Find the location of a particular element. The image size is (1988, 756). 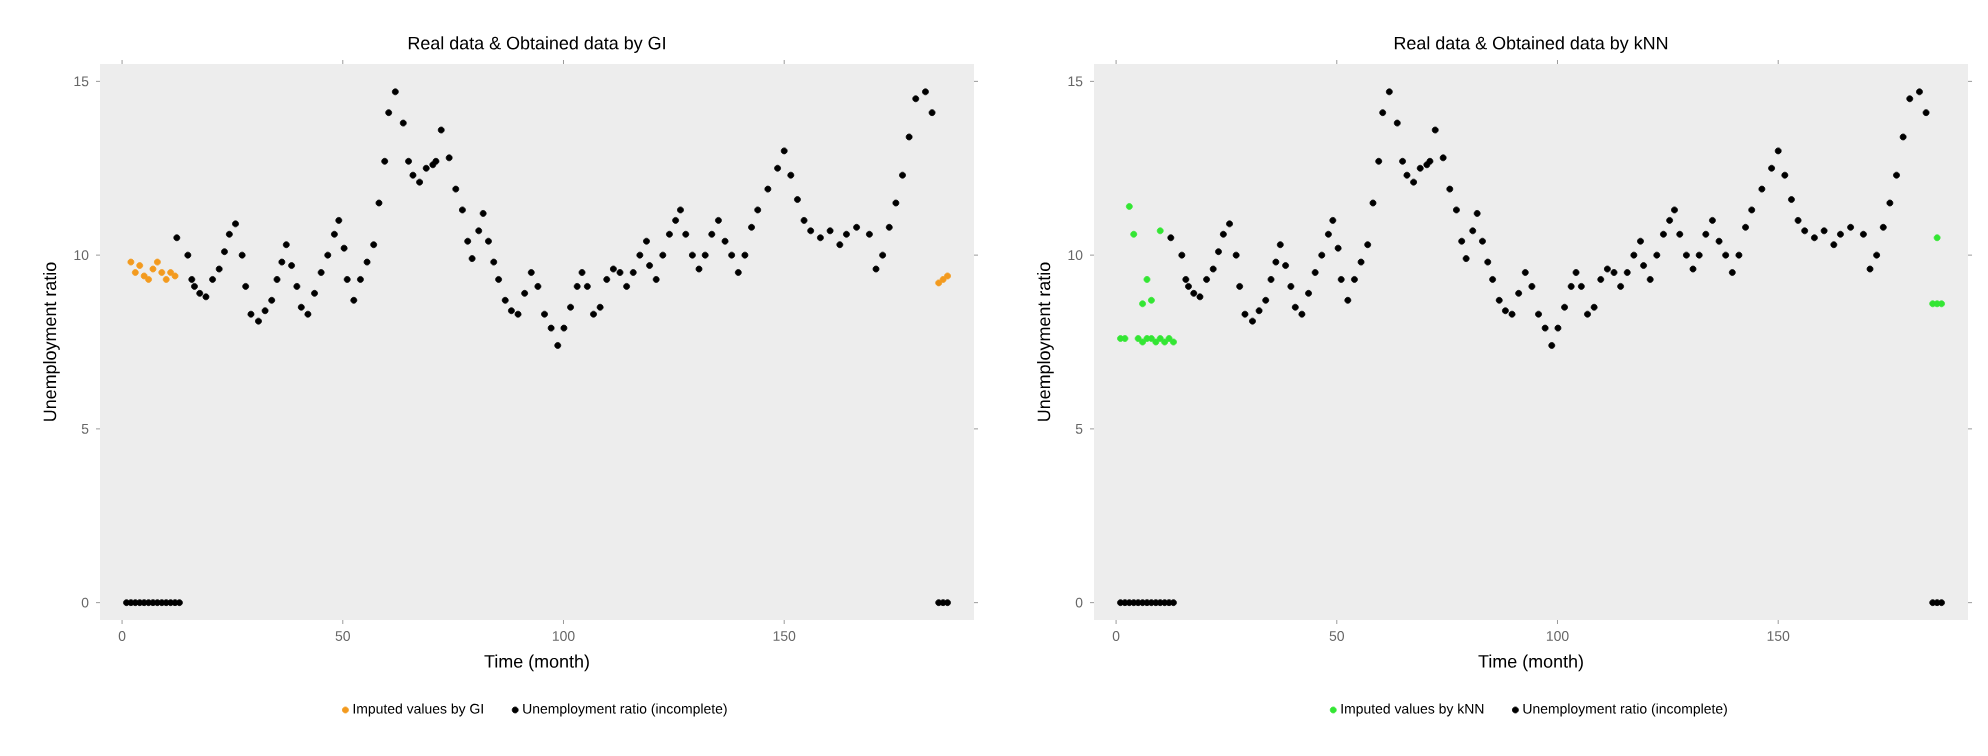

chart-title: Real data & Obtained data by GI is located at coordinates (536, 44).